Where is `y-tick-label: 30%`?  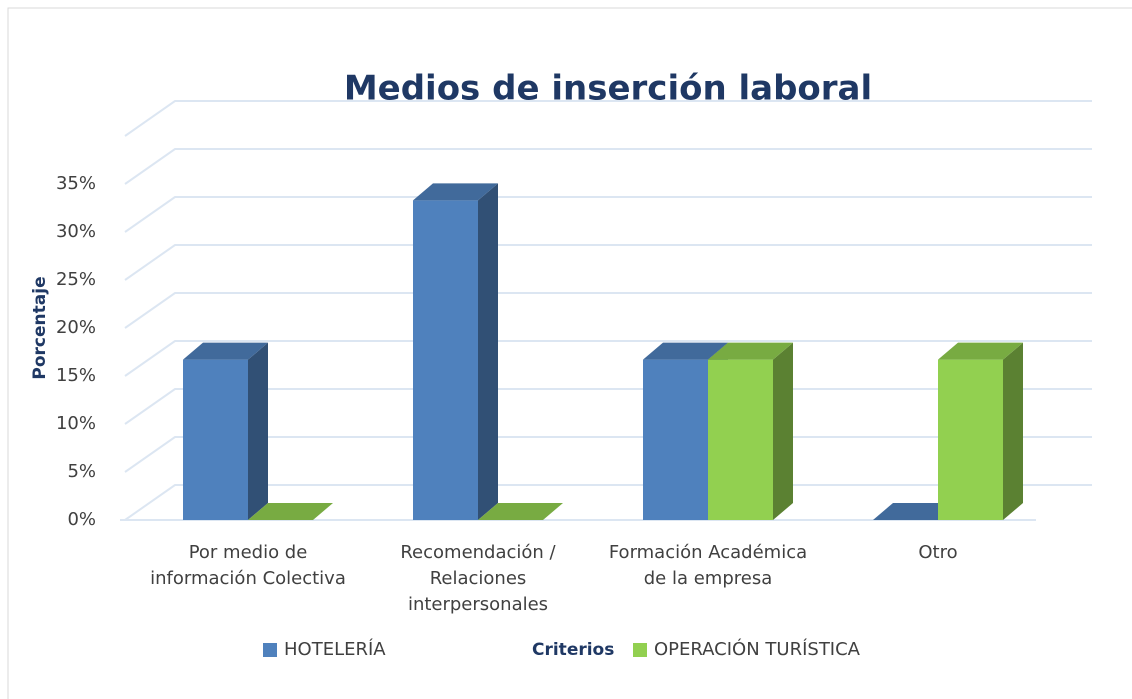
y-tick-label: 30% is located at coordinates (76, 231).